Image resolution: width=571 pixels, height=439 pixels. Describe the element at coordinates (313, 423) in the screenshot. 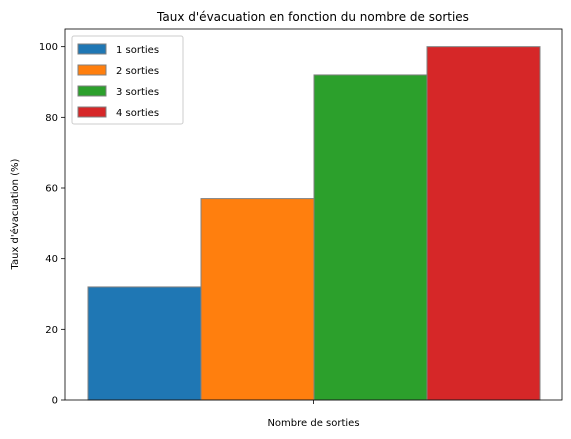

I see `x-axis-label: Nombre de sorties` at that location.